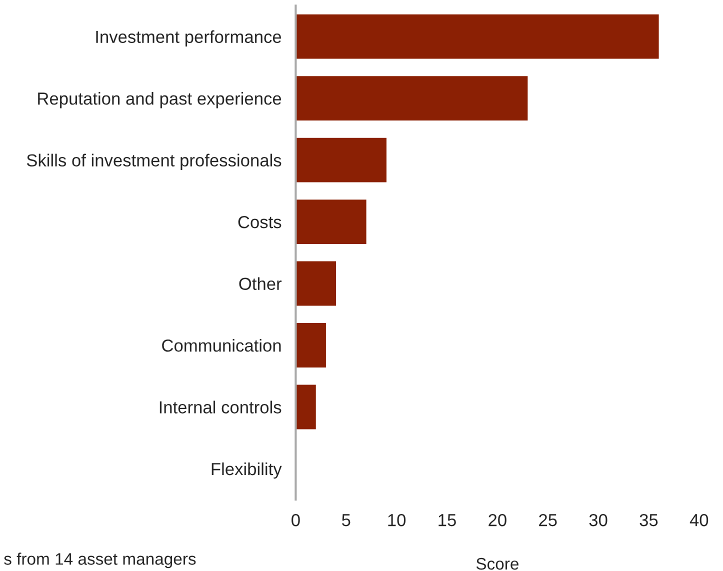  I want to click on y-tick-label: Reputation and past experience, so click(160, 100).